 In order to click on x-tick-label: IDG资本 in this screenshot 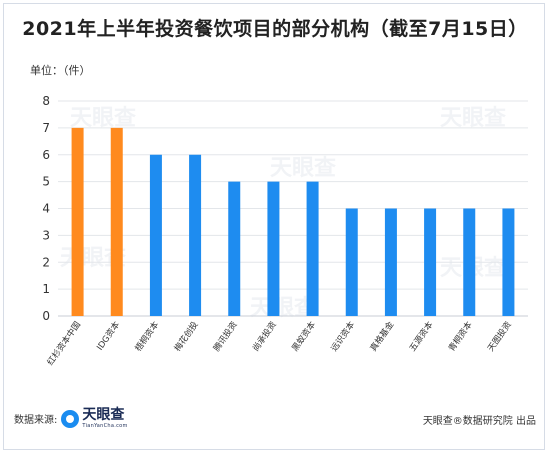, I will do `click(108, 335)`.